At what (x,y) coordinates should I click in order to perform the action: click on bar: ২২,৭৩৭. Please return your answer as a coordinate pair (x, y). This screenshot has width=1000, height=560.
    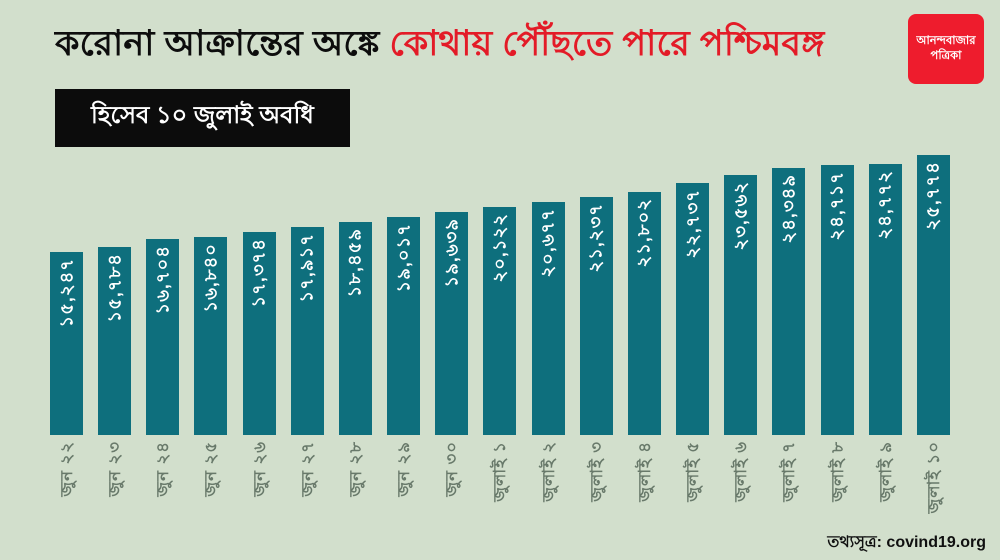
    Looking at the image, I should click on (693, 309).